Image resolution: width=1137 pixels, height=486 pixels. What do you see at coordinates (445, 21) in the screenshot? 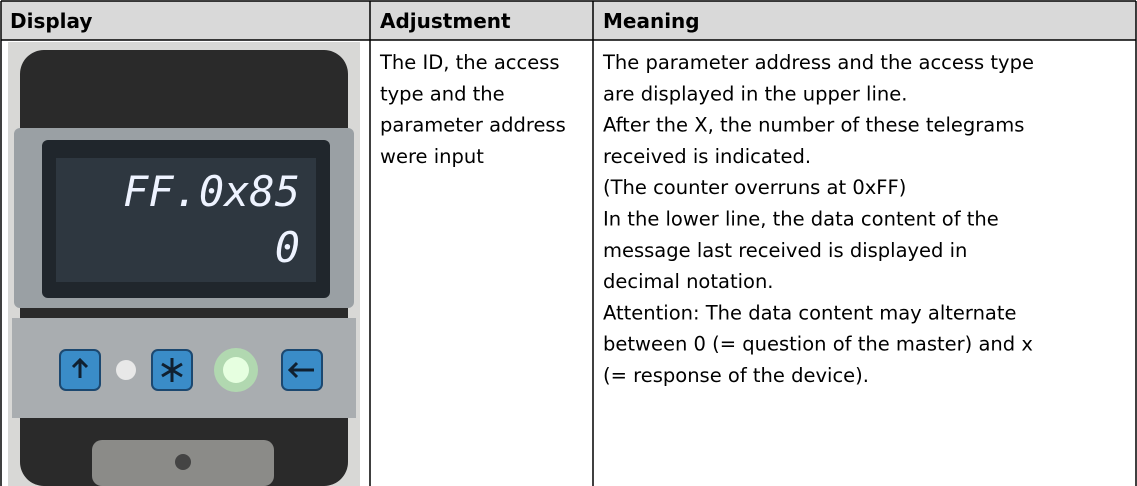
I see `column-header: Adjustment` at bounding box center [445, 21].